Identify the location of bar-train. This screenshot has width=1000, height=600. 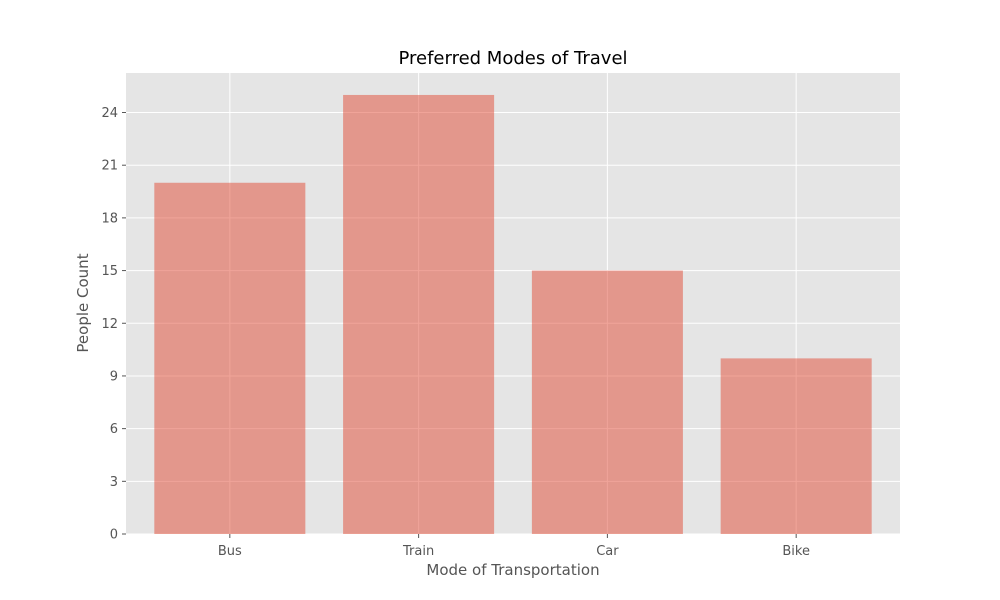
(419, 314).